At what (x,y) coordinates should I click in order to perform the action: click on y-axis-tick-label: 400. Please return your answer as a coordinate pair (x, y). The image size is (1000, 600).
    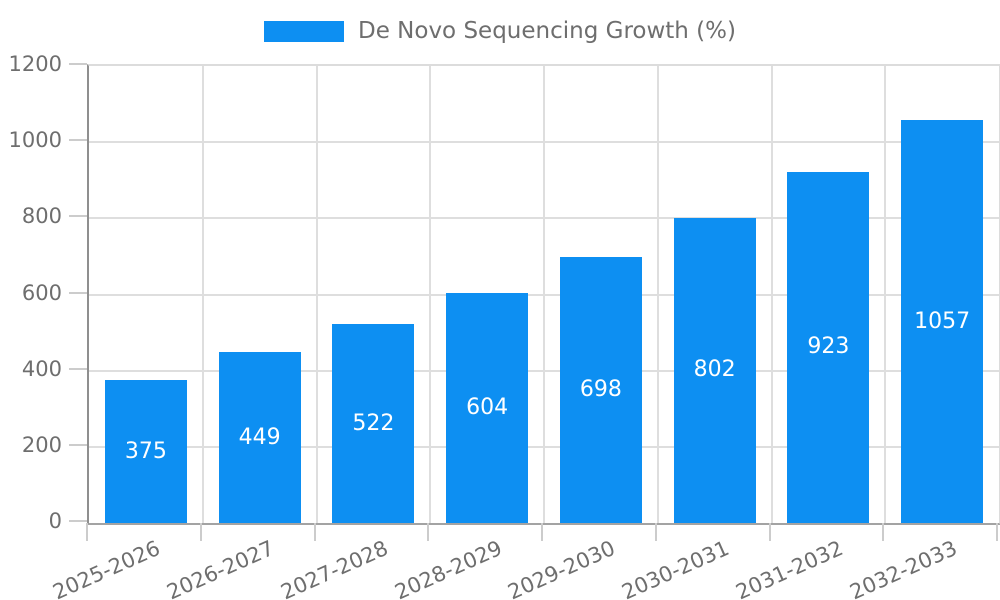
    Looking at the image, I should click on (41, 368).